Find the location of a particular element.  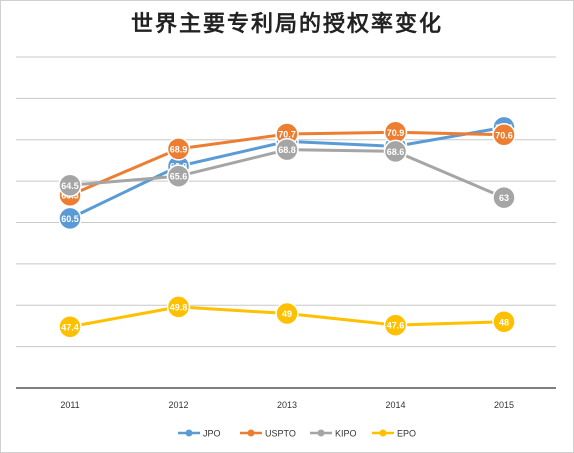

data-label-uspto: 70.6 is located at coordinates (504, 135).